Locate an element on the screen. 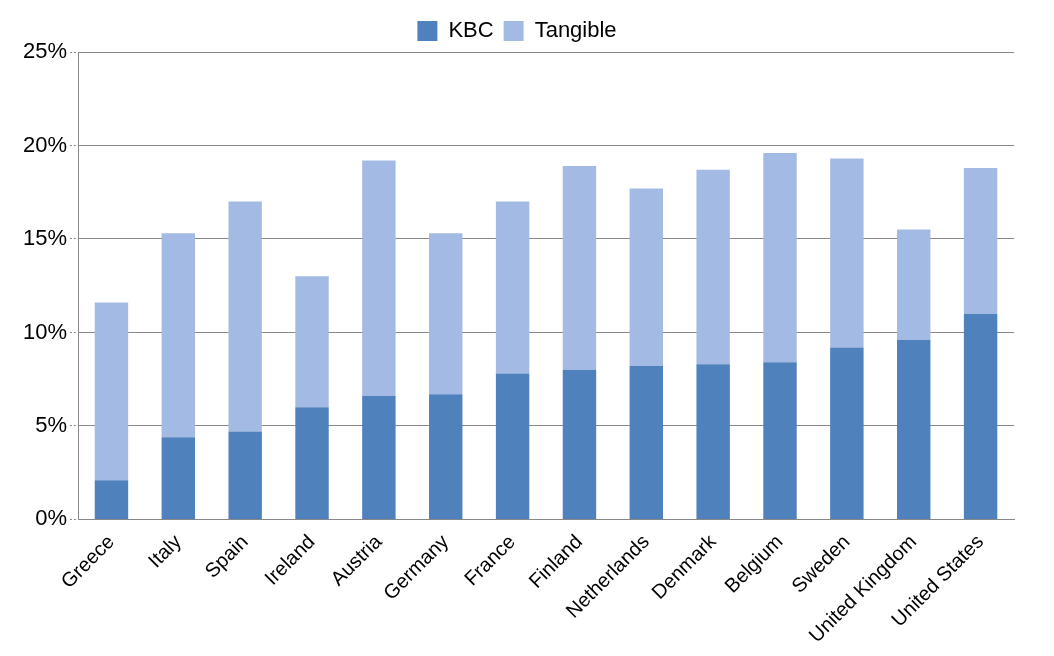 The width and height of the screenshot is (1054, 656). legend-label: Tangible is located at coordinates (575, 30).